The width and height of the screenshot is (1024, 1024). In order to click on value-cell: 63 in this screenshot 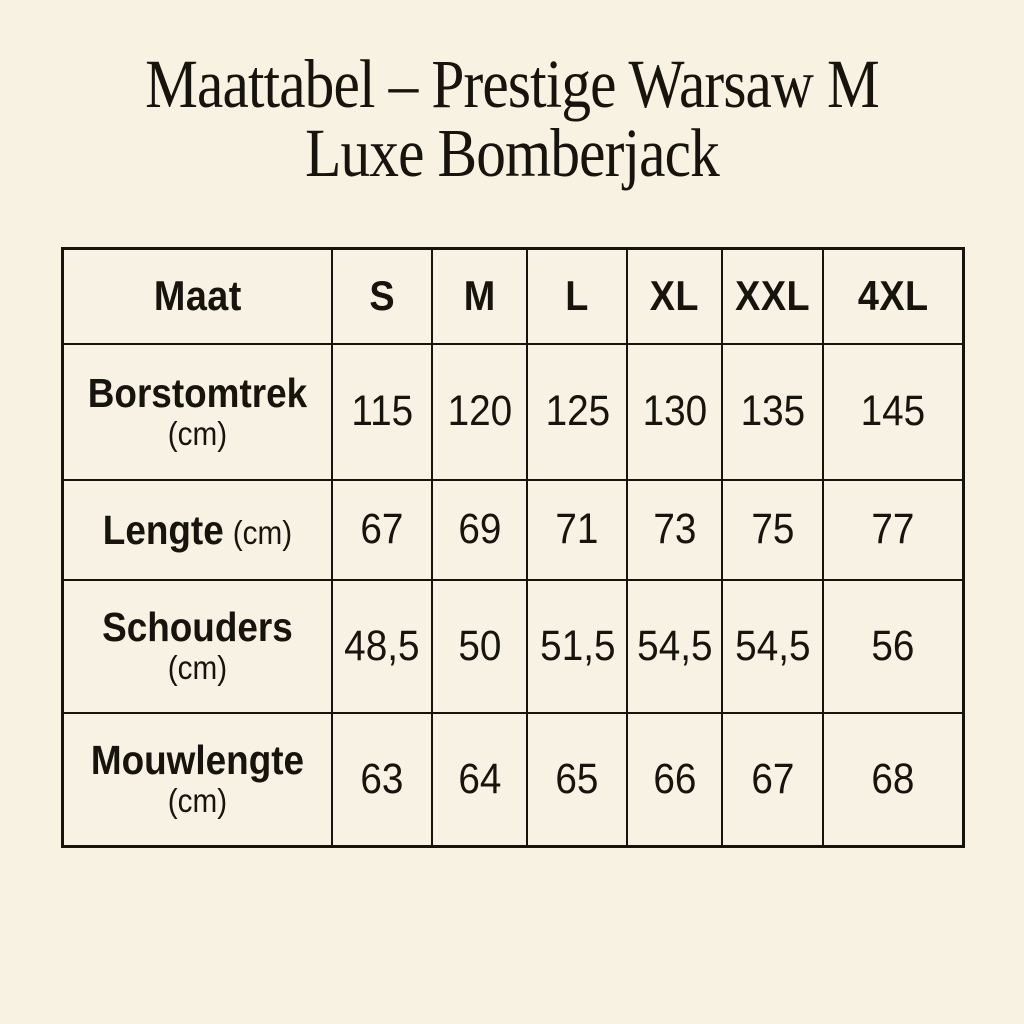, I will do `click(381, 779)`.